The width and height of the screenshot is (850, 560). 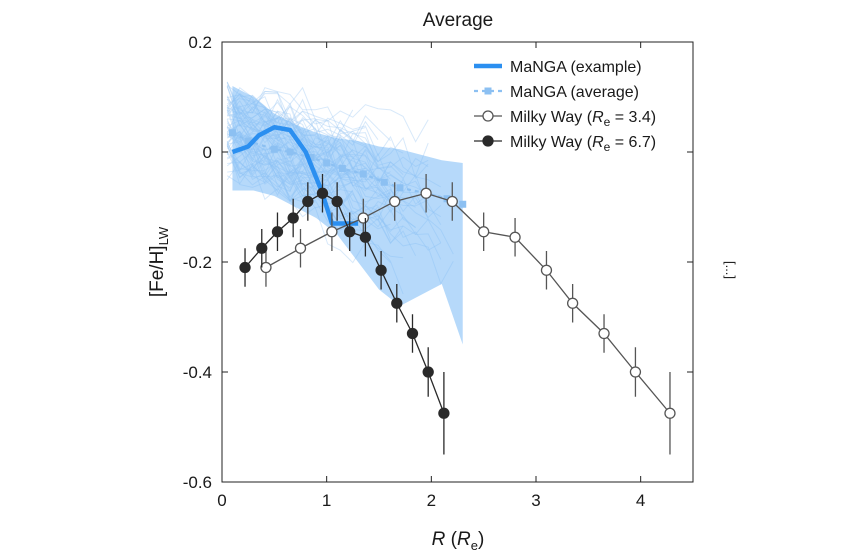 I want to click on x-tick-label: 0, so click(x=221, y=500).